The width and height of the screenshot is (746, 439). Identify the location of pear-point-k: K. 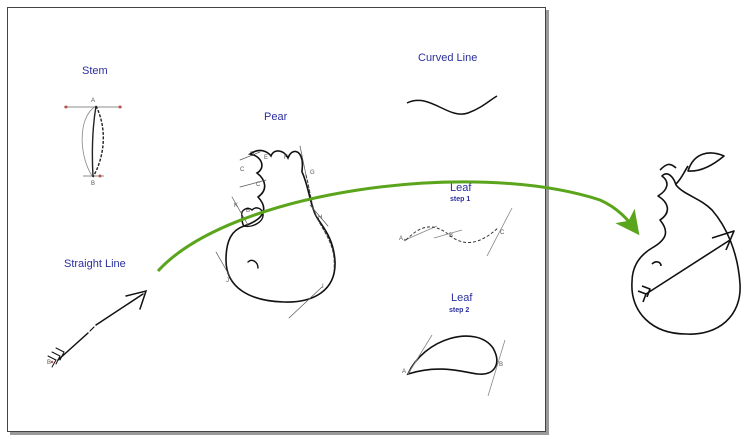
(236, 206).